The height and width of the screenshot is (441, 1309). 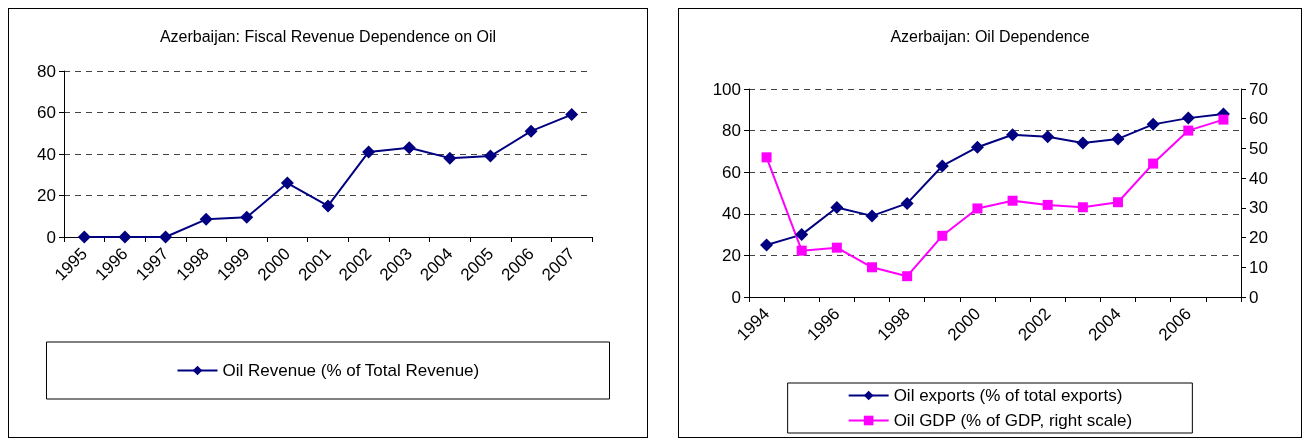 What do you see at coordinates (1258, 119) in the screenshot?
I see `y2-tick-label: 60` at bounding box center [1258, 119].